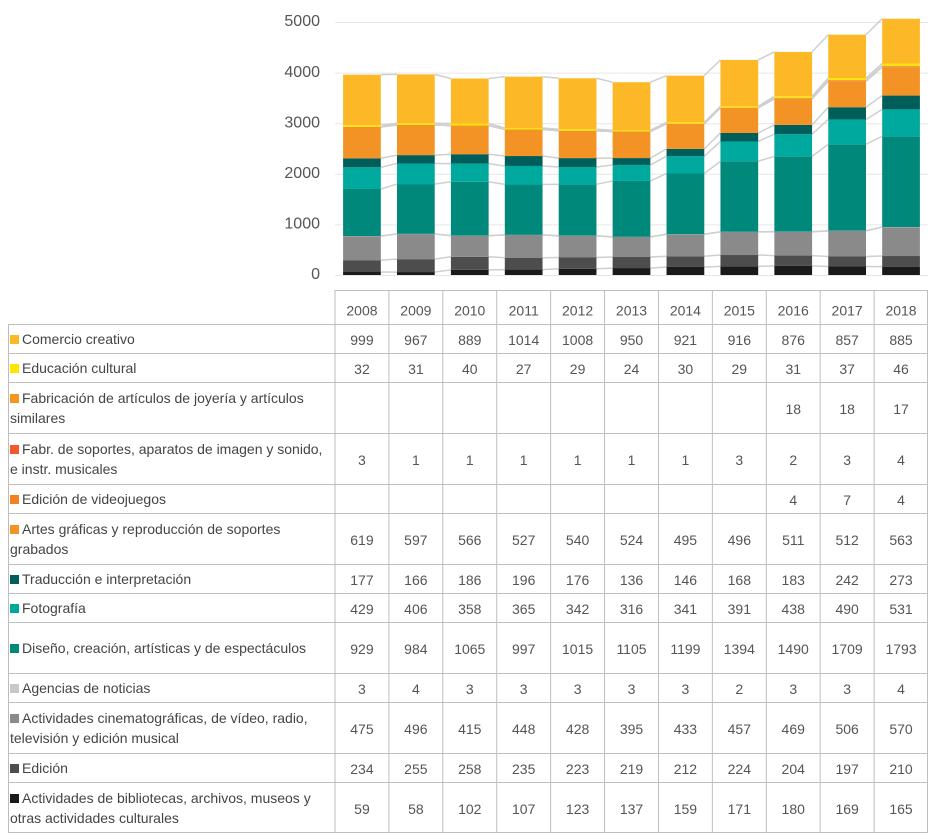  What do you see at coordinates (632, 769) in the screenshot?
I see `table-value: 219` at bounding box center [632, 769].